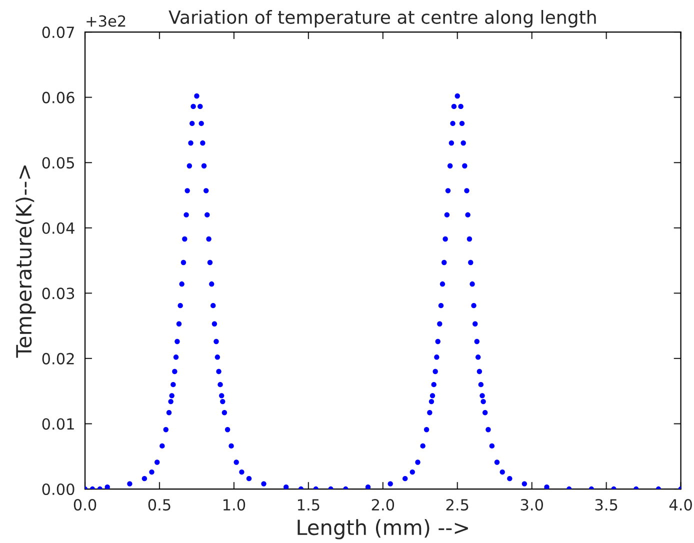 Image resolution: width=694 pixels, height=543 pixels. I want to click on y-tick-label: 0.05, so click(58, 163).